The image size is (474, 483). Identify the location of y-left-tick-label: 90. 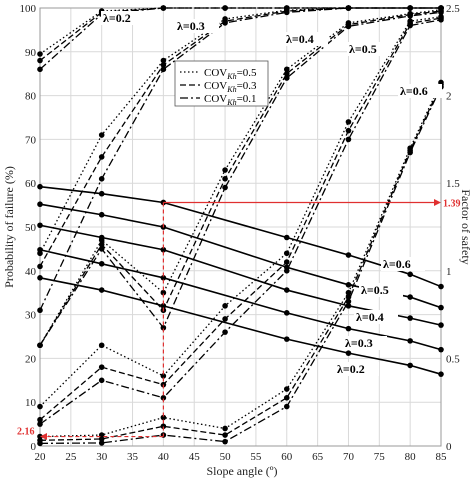
(31, 53).